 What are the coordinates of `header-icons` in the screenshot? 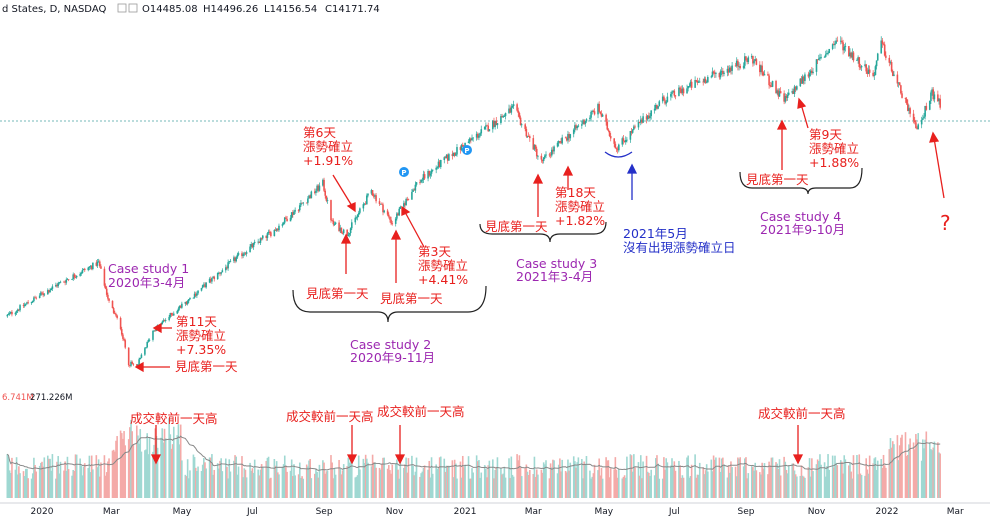 It's located at (127, 8).